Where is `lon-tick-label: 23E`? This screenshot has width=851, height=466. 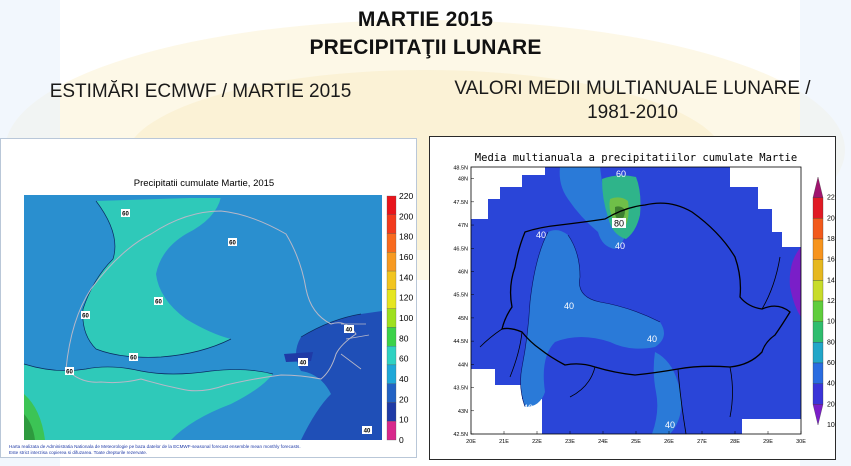 lon-tick-label: 23E is located at coordinates (570, 442).